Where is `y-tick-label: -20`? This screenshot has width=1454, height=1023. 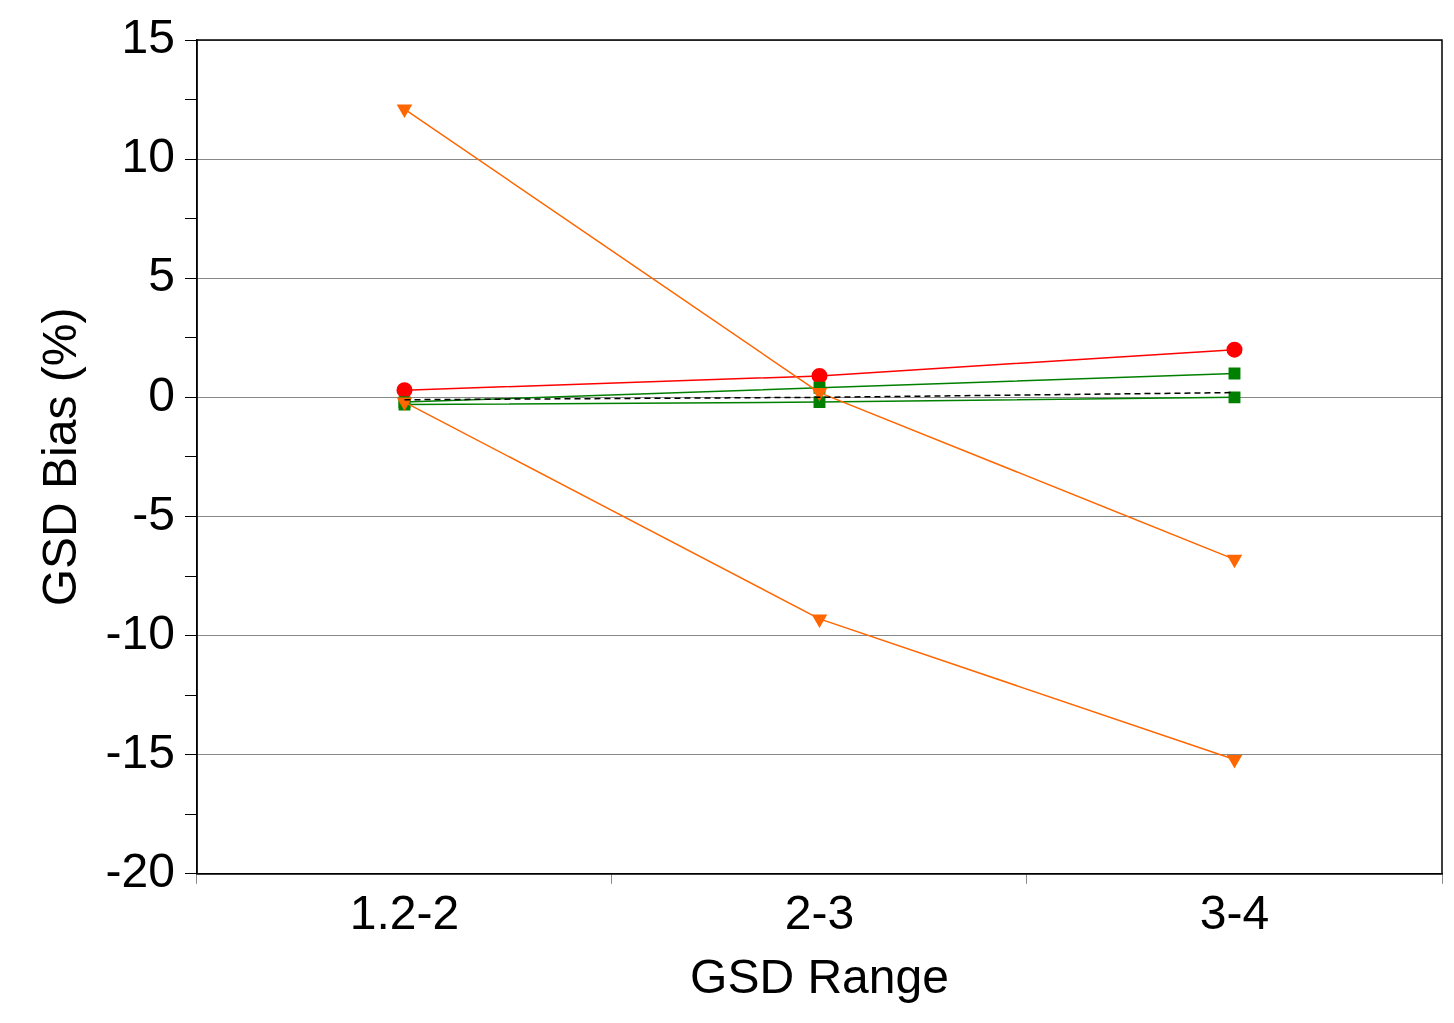 y-tick-label: -20 is located at coordinates (140, 871).